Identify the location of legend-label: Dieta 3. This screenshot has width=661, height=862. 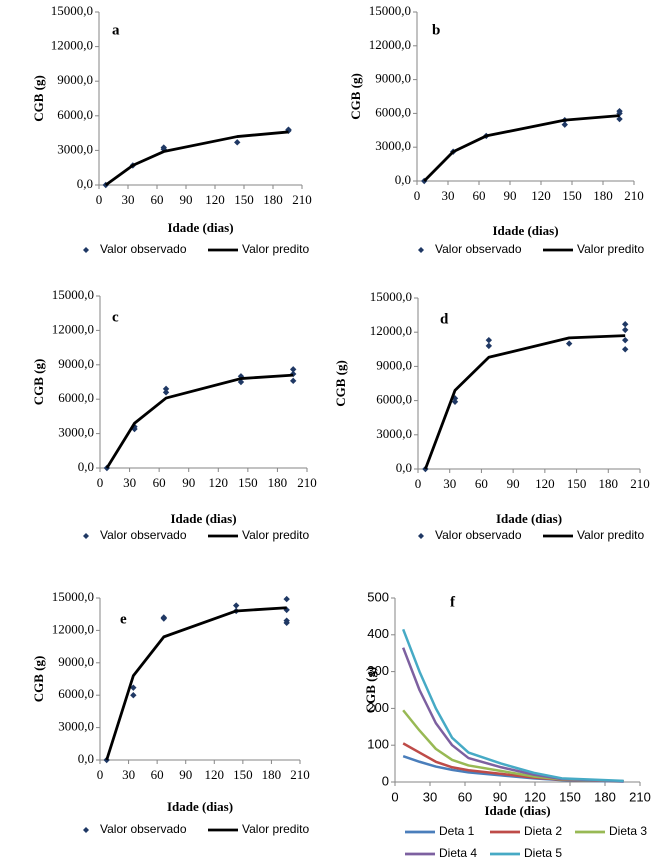
(628, 831).